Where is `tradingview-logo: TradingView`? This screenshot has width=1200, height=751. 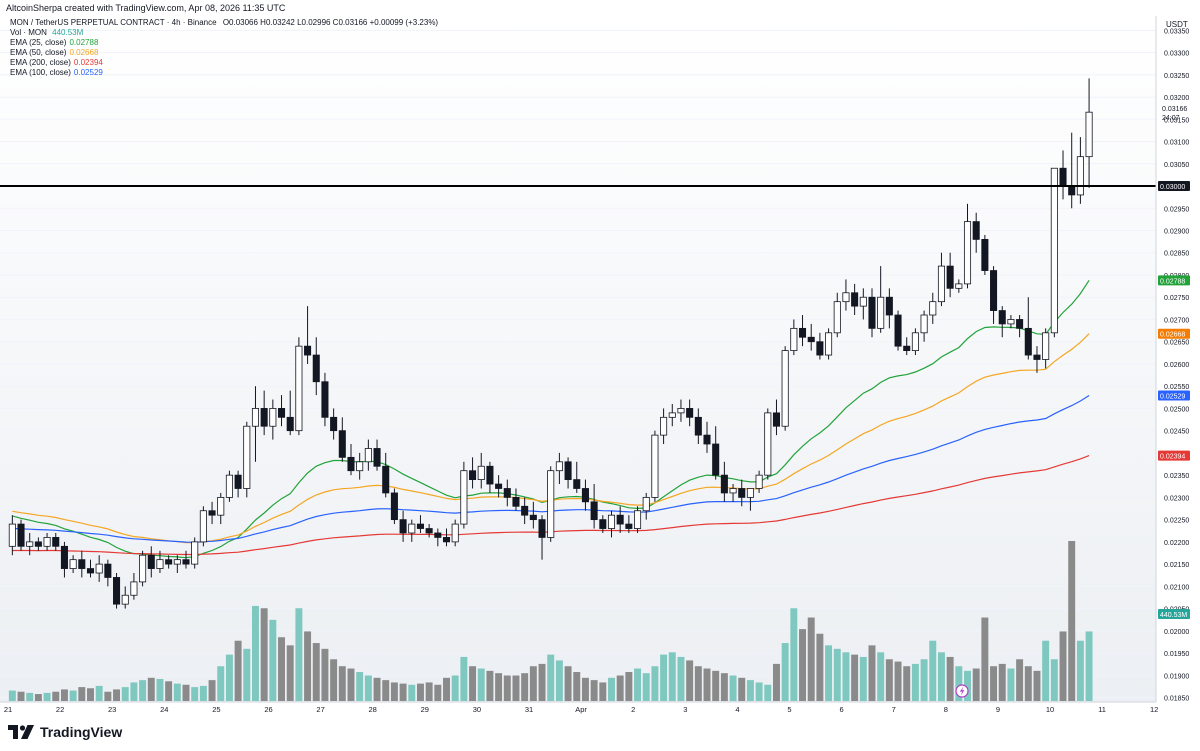
tradingview-logo: TradingView is located at coordinates (65, 732).